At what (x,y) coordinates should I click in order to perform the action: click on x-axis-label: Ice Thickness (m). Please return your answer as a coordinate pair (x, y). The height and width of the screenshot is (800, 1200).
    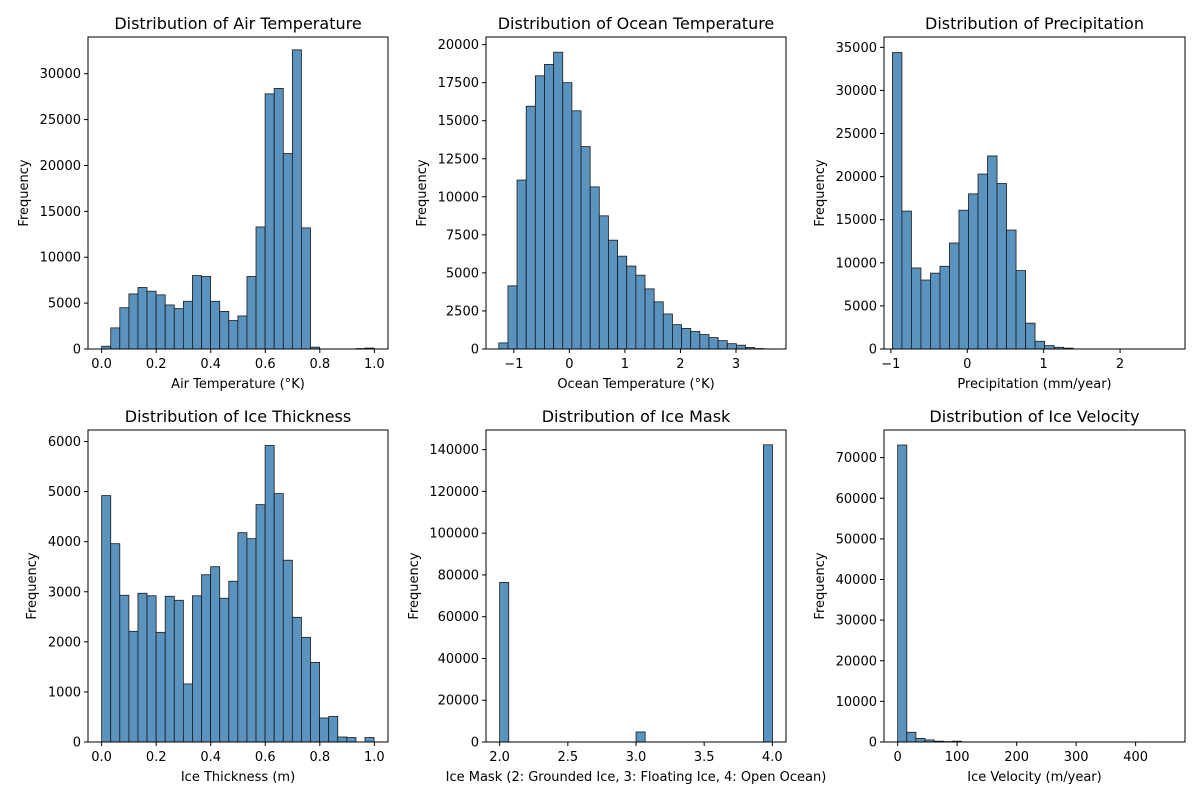
    Looking at the image, I should click on (238, 777).